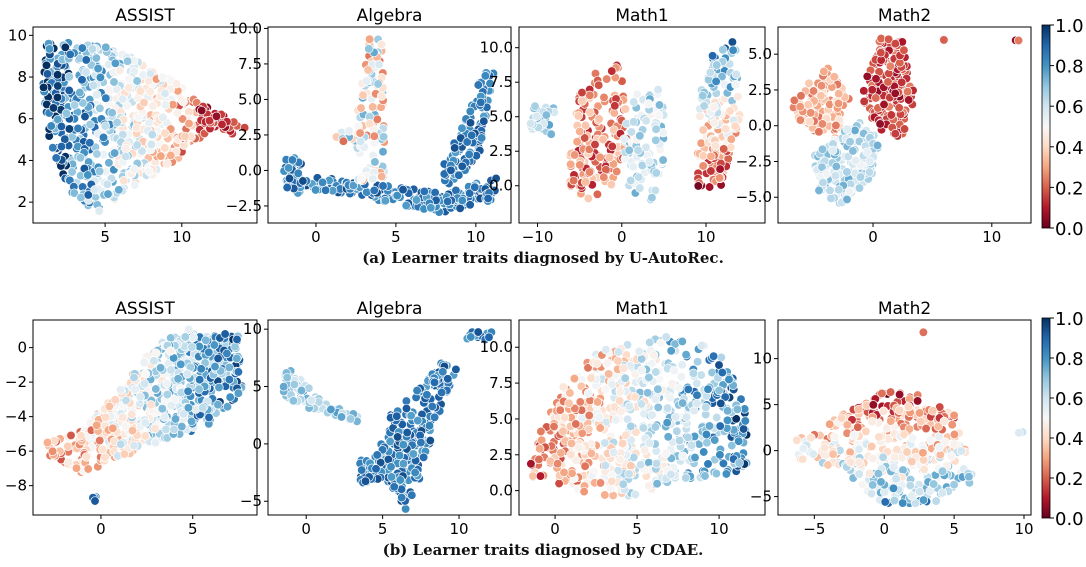 Image resolution: width=1086 pixels, height=567 pixels. Describe the element at coordinates (22, 160) in the screenshot. I see `y-tick-label: 4` at that location.